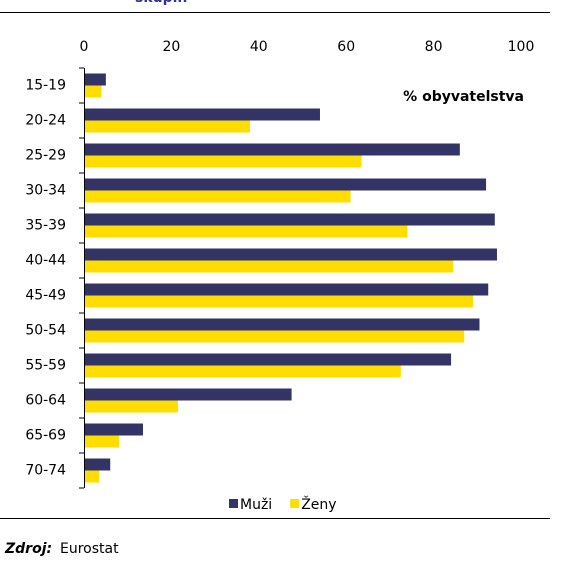 The height and width of the screenshot is (563, 562). I want to click on y-tick-label: 55-59, so click(45, 366).